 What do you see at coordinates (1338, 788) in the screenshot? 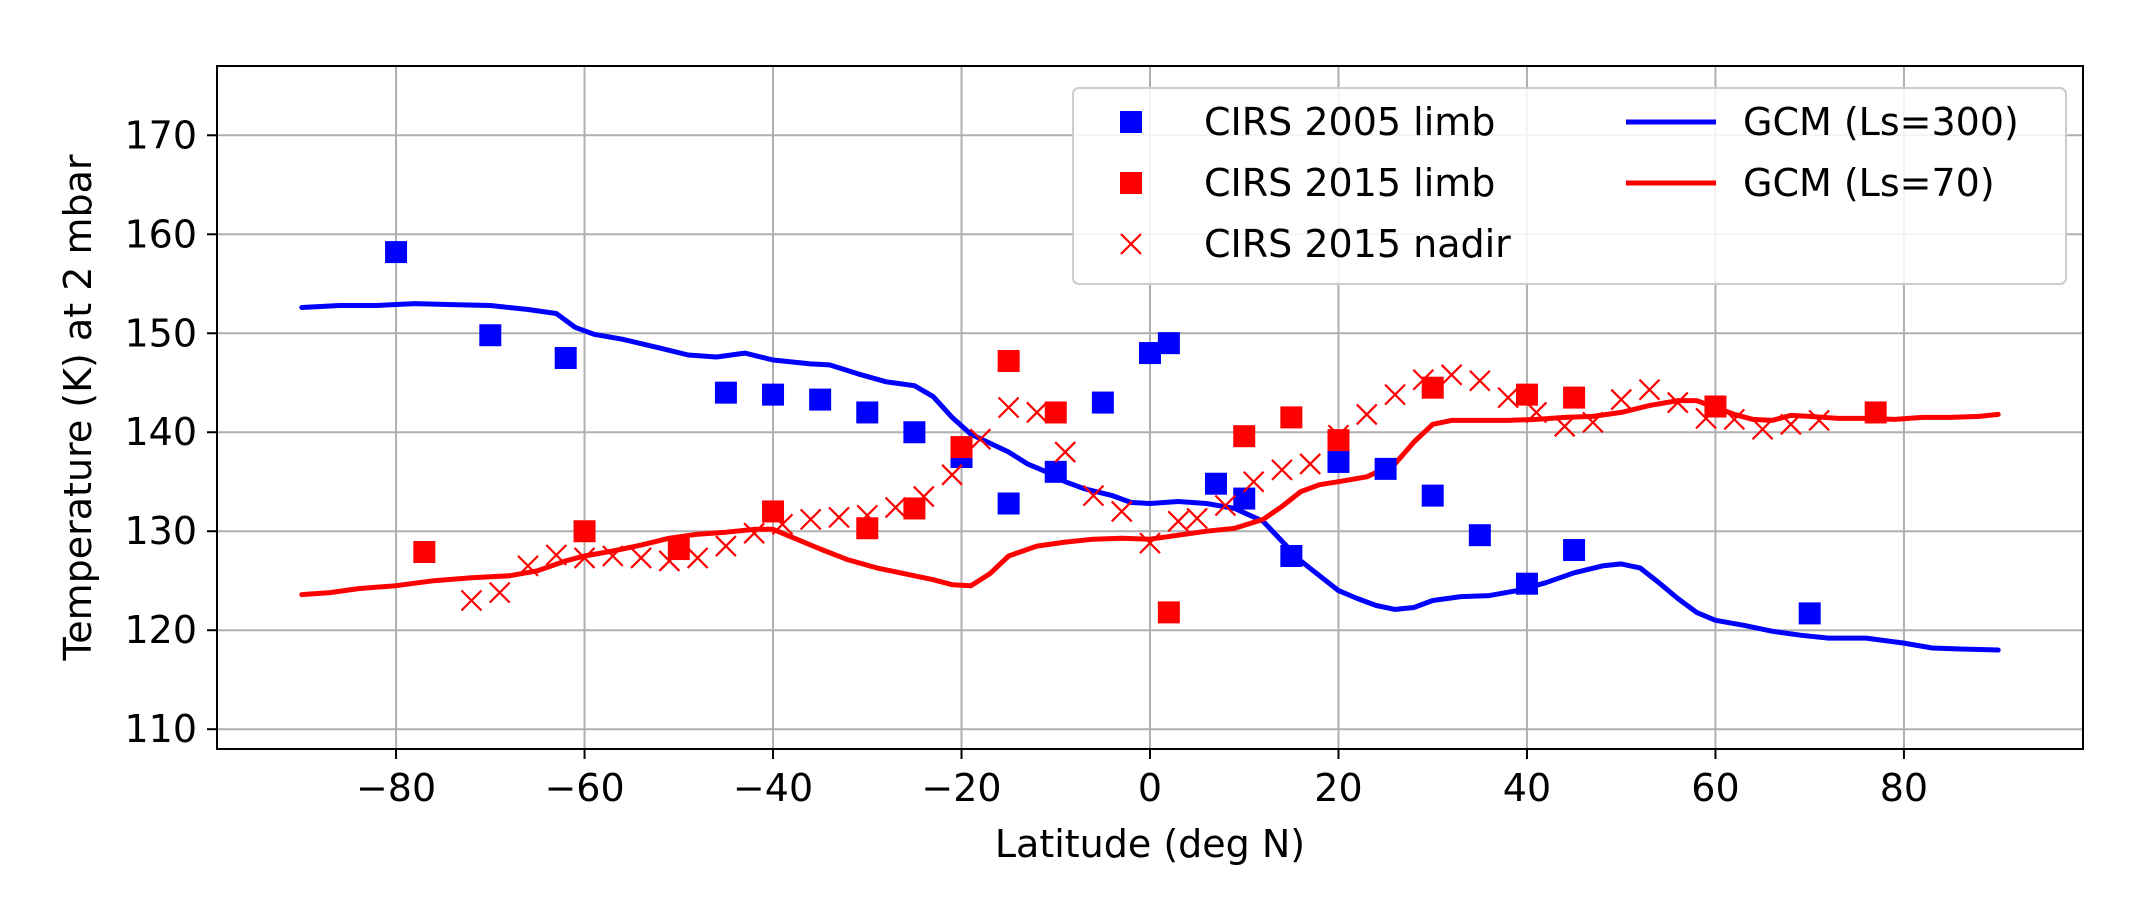
I see `x-tick-label: 20` at bounding box center [1338, 788].